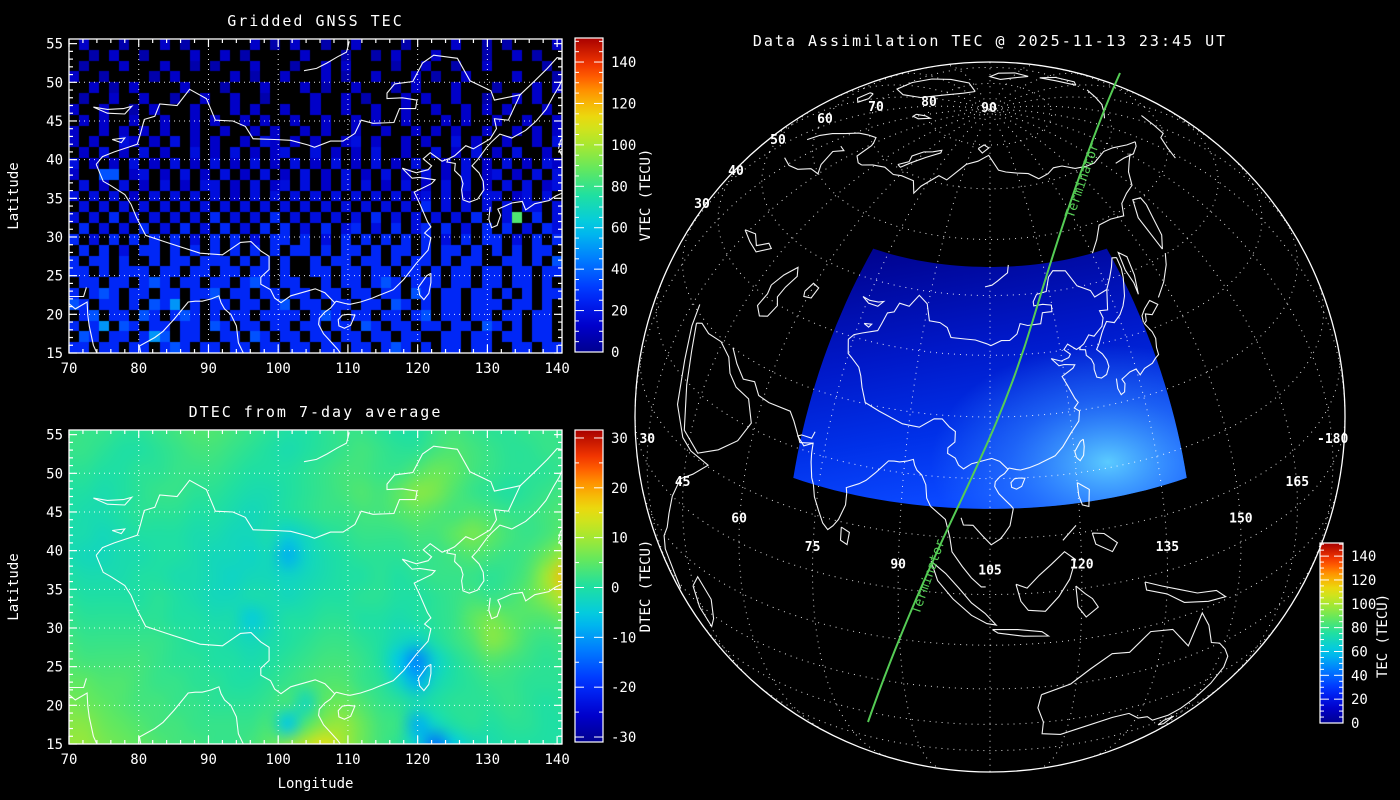  I want to click on colorbar-tick-label: 40, so click(619, 270).